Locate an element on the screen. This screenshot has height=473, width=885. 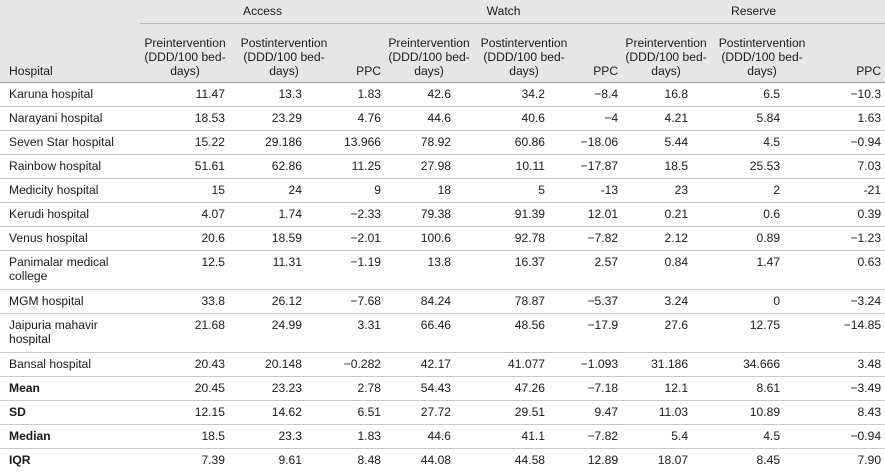
table-cell: 4.76 is located at coordinates (369, 117).